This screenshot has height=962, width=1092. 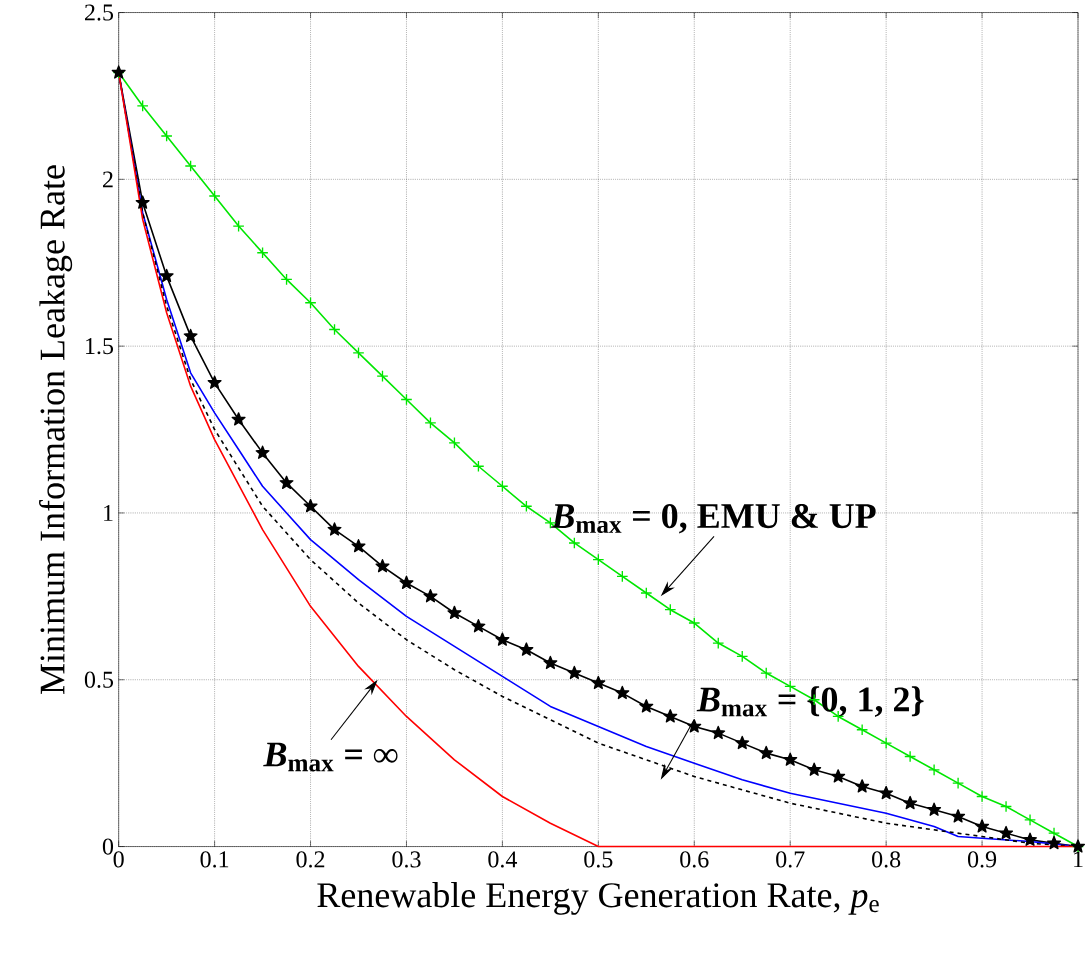 I want to click on y-tick-label: 0.5, so click(x=99, y=680).